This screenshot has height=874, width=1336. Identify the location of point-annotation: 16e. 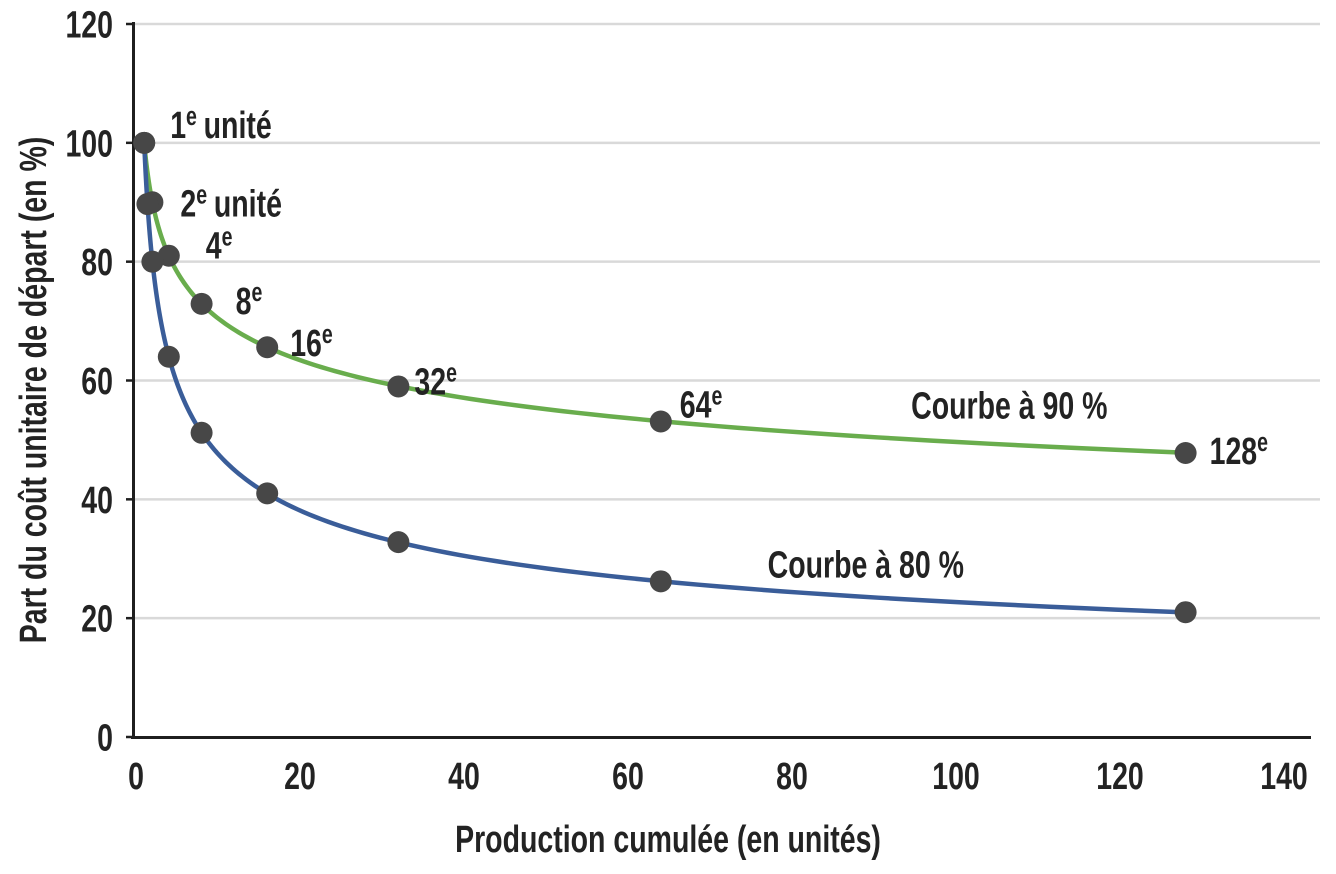
(311, 342).